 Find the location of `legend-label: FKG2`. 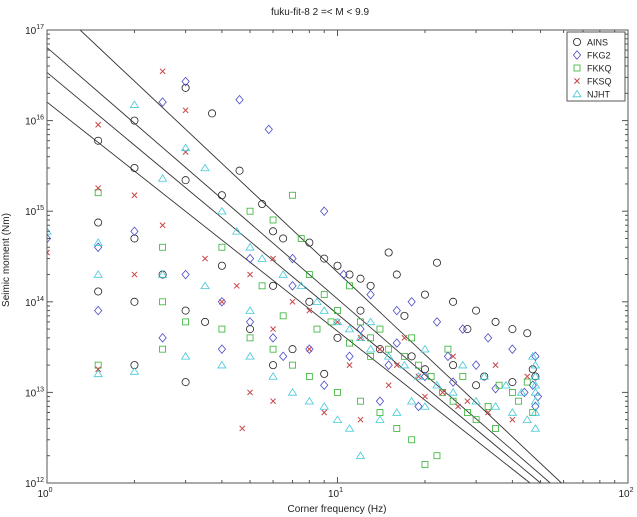

legend-label: FKG2 is located at coordinates (599, 56).